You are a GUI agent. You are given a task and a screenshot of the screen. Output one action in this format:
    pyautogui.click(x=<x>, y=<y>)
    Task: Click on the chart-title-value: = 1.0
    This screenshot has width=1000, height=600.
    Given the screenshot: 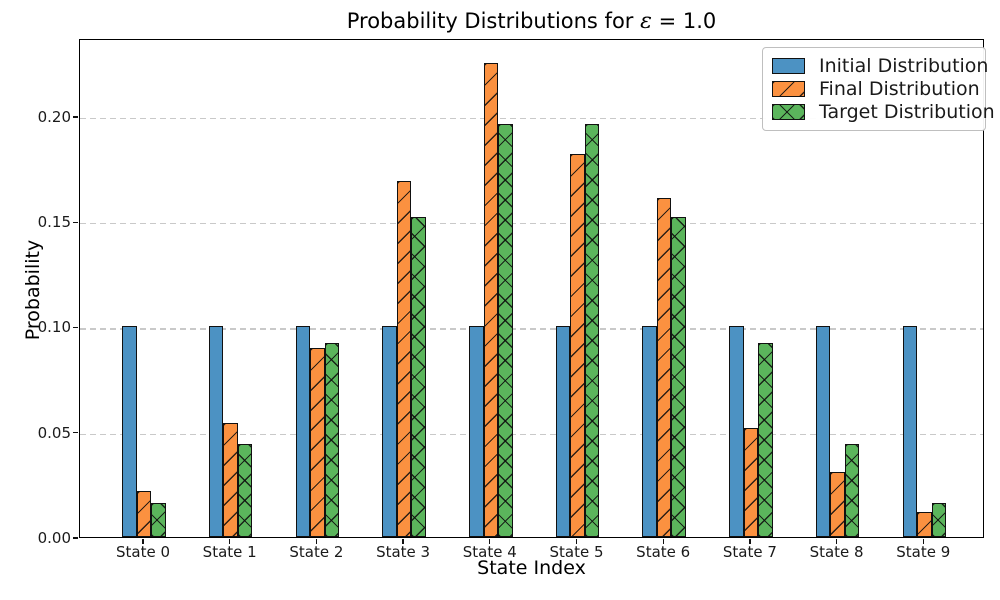 What is the action you would take?
    pyautogui.click(x=684, y=21)
    